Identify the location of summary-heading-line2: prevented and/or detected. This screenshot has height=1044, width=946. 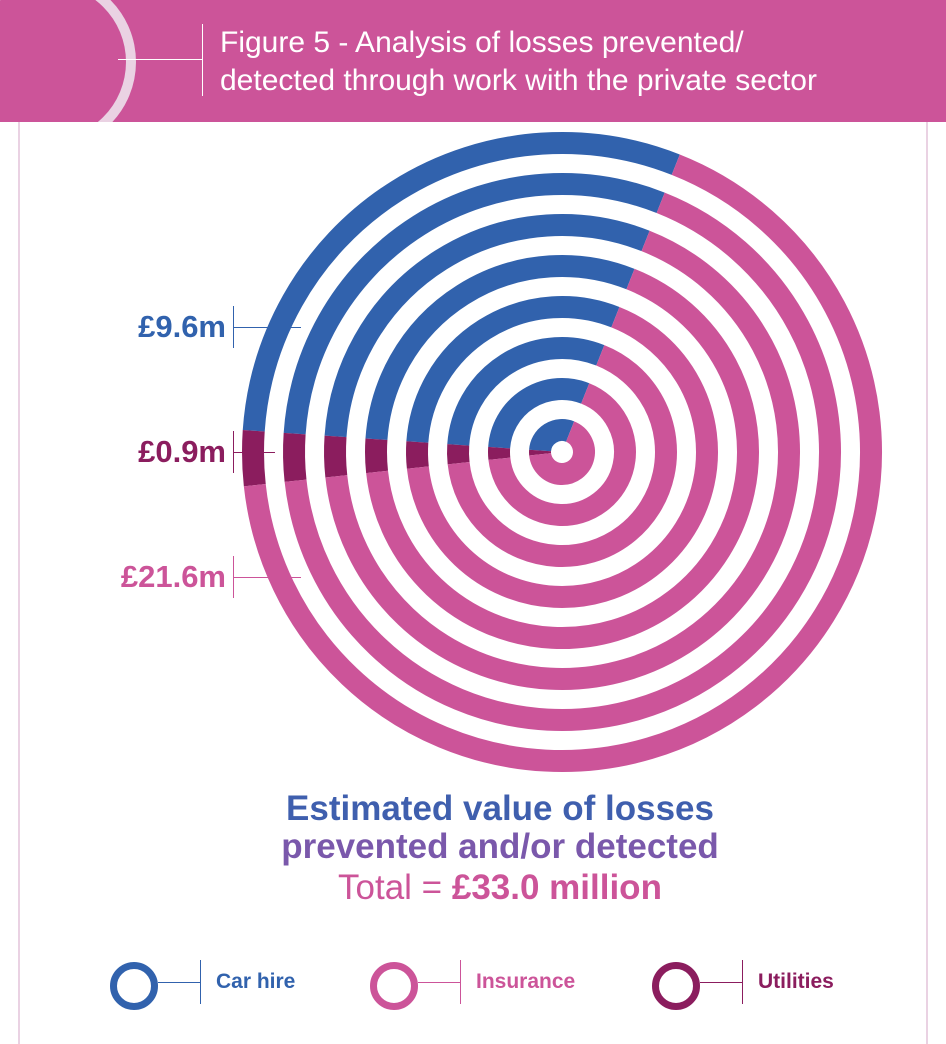
(500, 846).